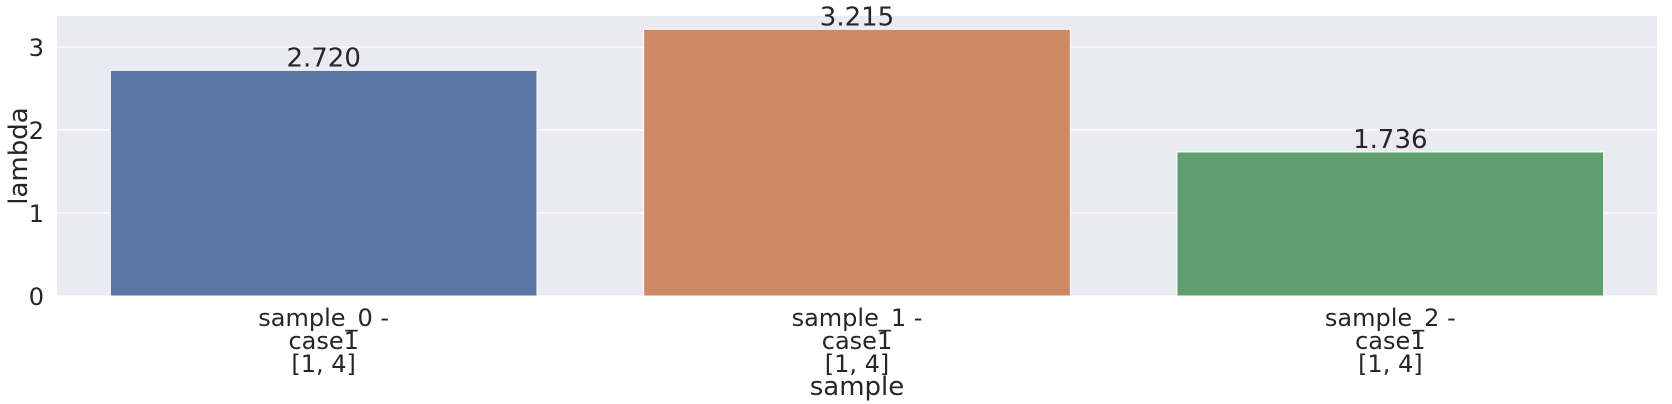  What do you see at coordinates (36, 297) in the screenshot?
I see `y-tick-label: 0` at bounding box center [36, 297].